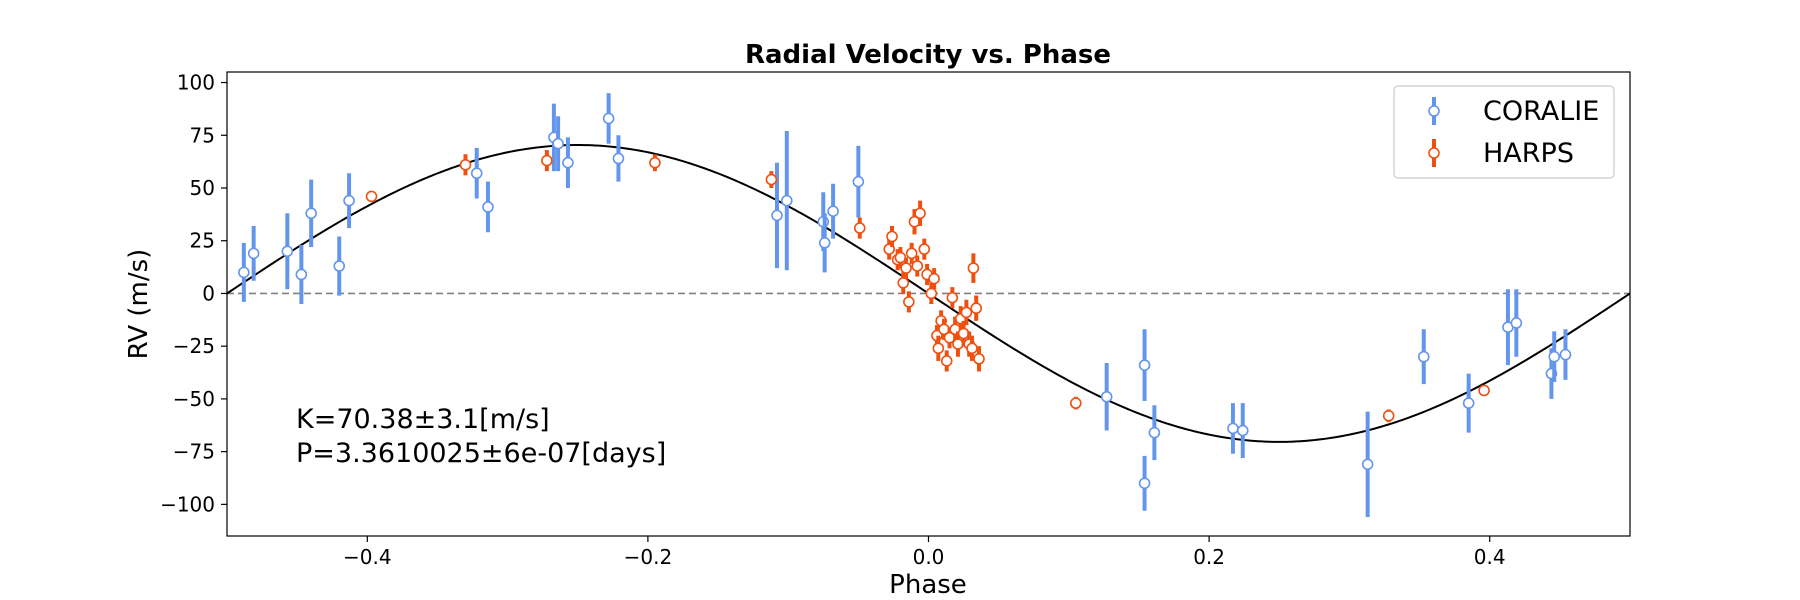  What do you see at coordinates (196, 83) in the screenshot?
I see `y-tick-label: 100` at bounding box center [196, 83].